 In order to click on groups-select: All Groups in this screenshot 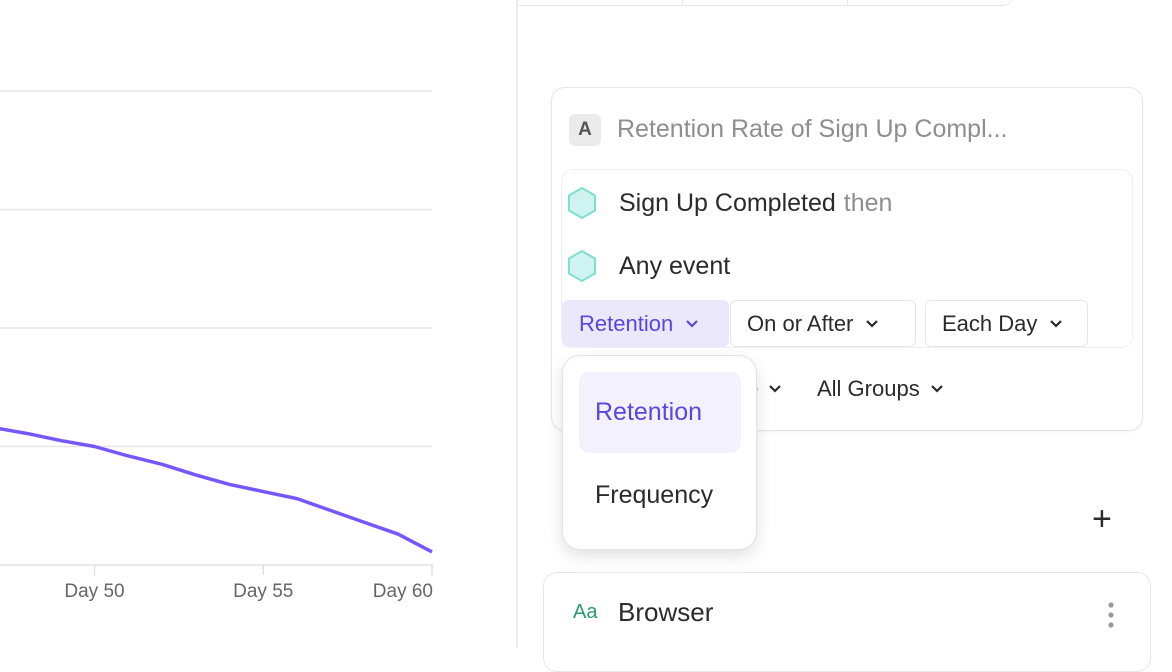, I will do `click(880, 389)`.